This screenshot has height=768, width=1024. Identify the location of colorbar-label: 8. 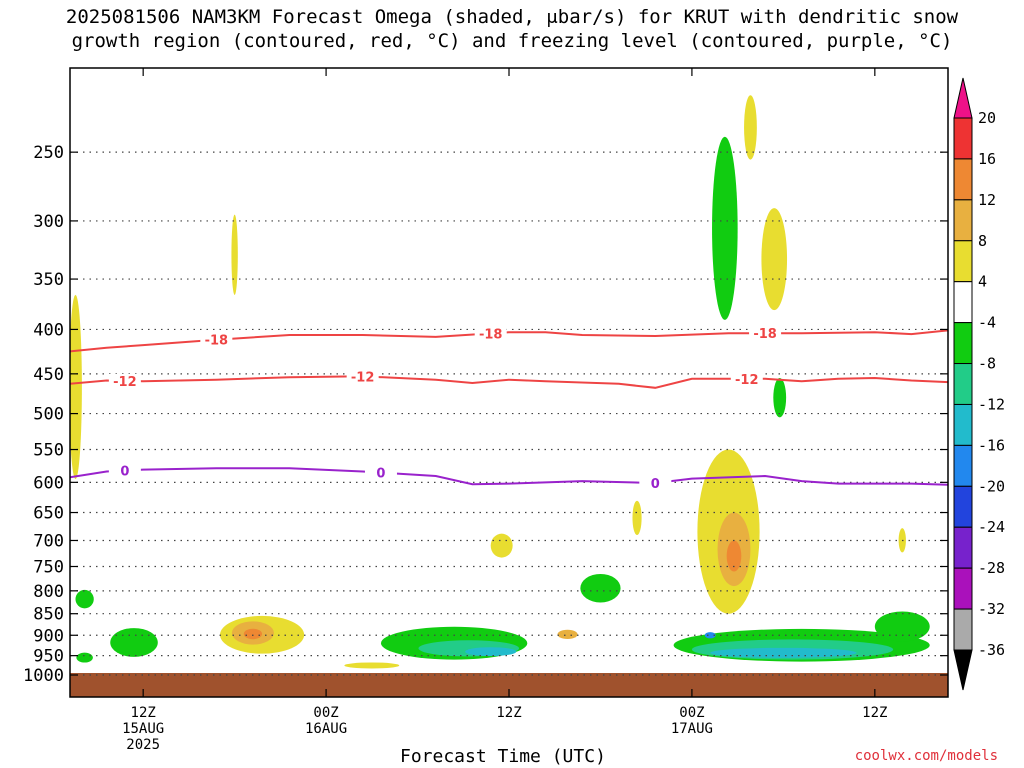
(982, 241).